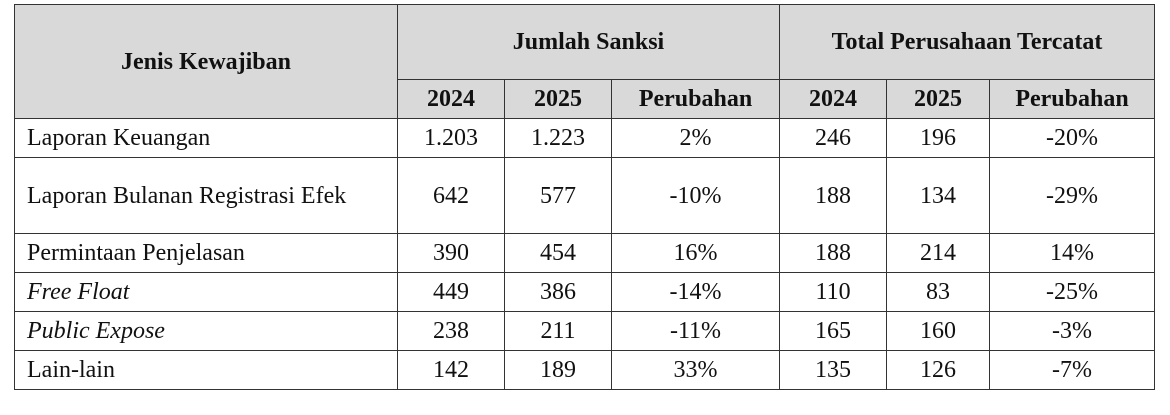 The image size is (1170, 415). I want to click on obligation-cell: Laporan Bulanan Registrasi Efek, so click(206, 195).